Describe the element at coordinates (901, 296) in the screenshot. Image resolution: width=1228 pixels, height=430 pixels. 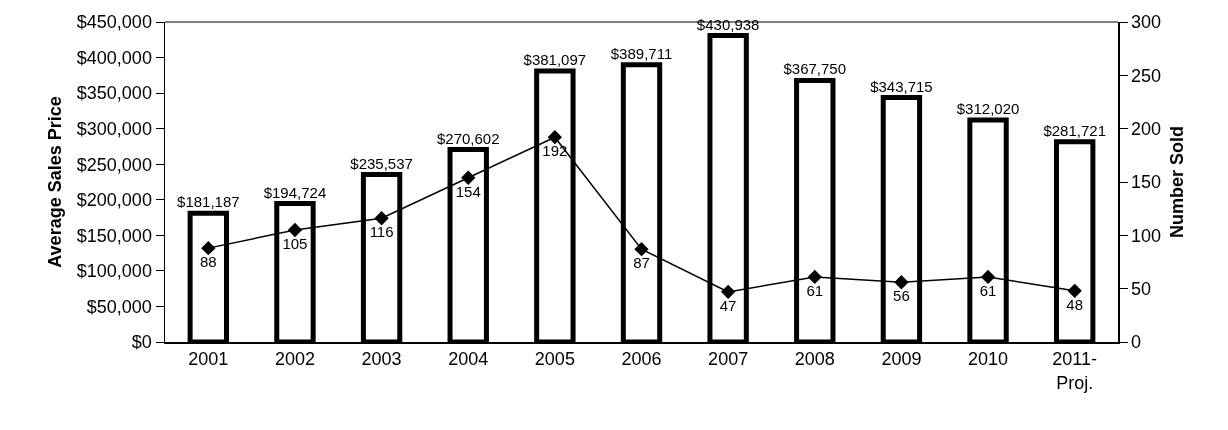
I see `data-label: 56` at that location.